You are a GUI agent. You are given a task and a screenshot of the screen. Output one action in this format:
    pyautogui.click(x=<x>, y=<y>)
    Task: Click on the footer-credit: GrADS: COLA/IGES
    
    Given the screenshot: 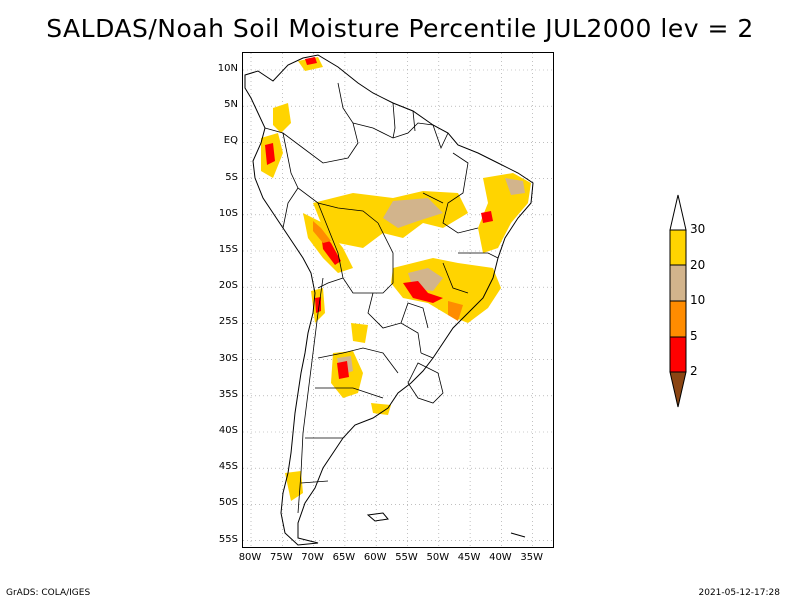 What is the action you would take?
    pyautogui.click(x=48, y=593)
    